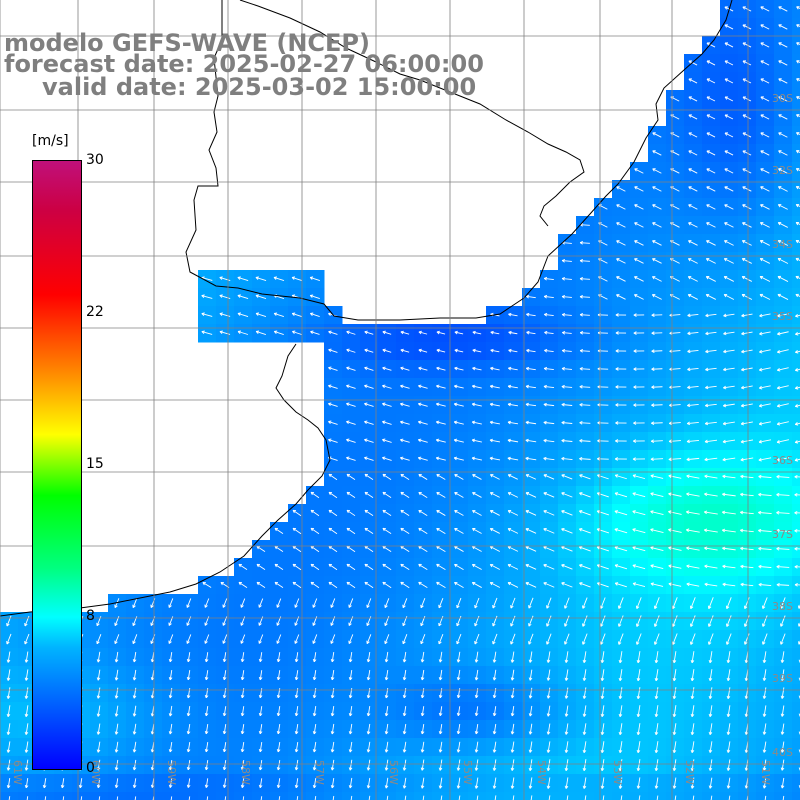 Image resolution: width=800 pixels, height=800 pixels. Describe the element at coordinates (782, 98) in the screenshot. I see `latitude-label: 30S` at that location.